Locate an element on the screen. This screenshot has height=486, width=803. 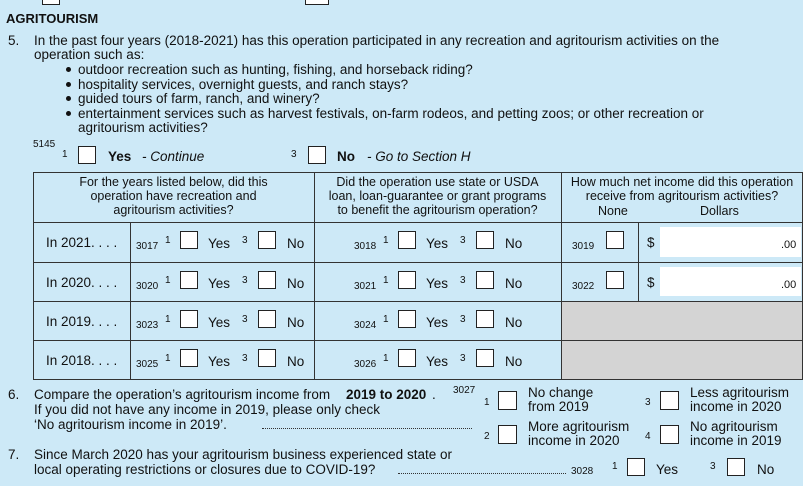
option-number: 4 is located at coordinates (648, 436).